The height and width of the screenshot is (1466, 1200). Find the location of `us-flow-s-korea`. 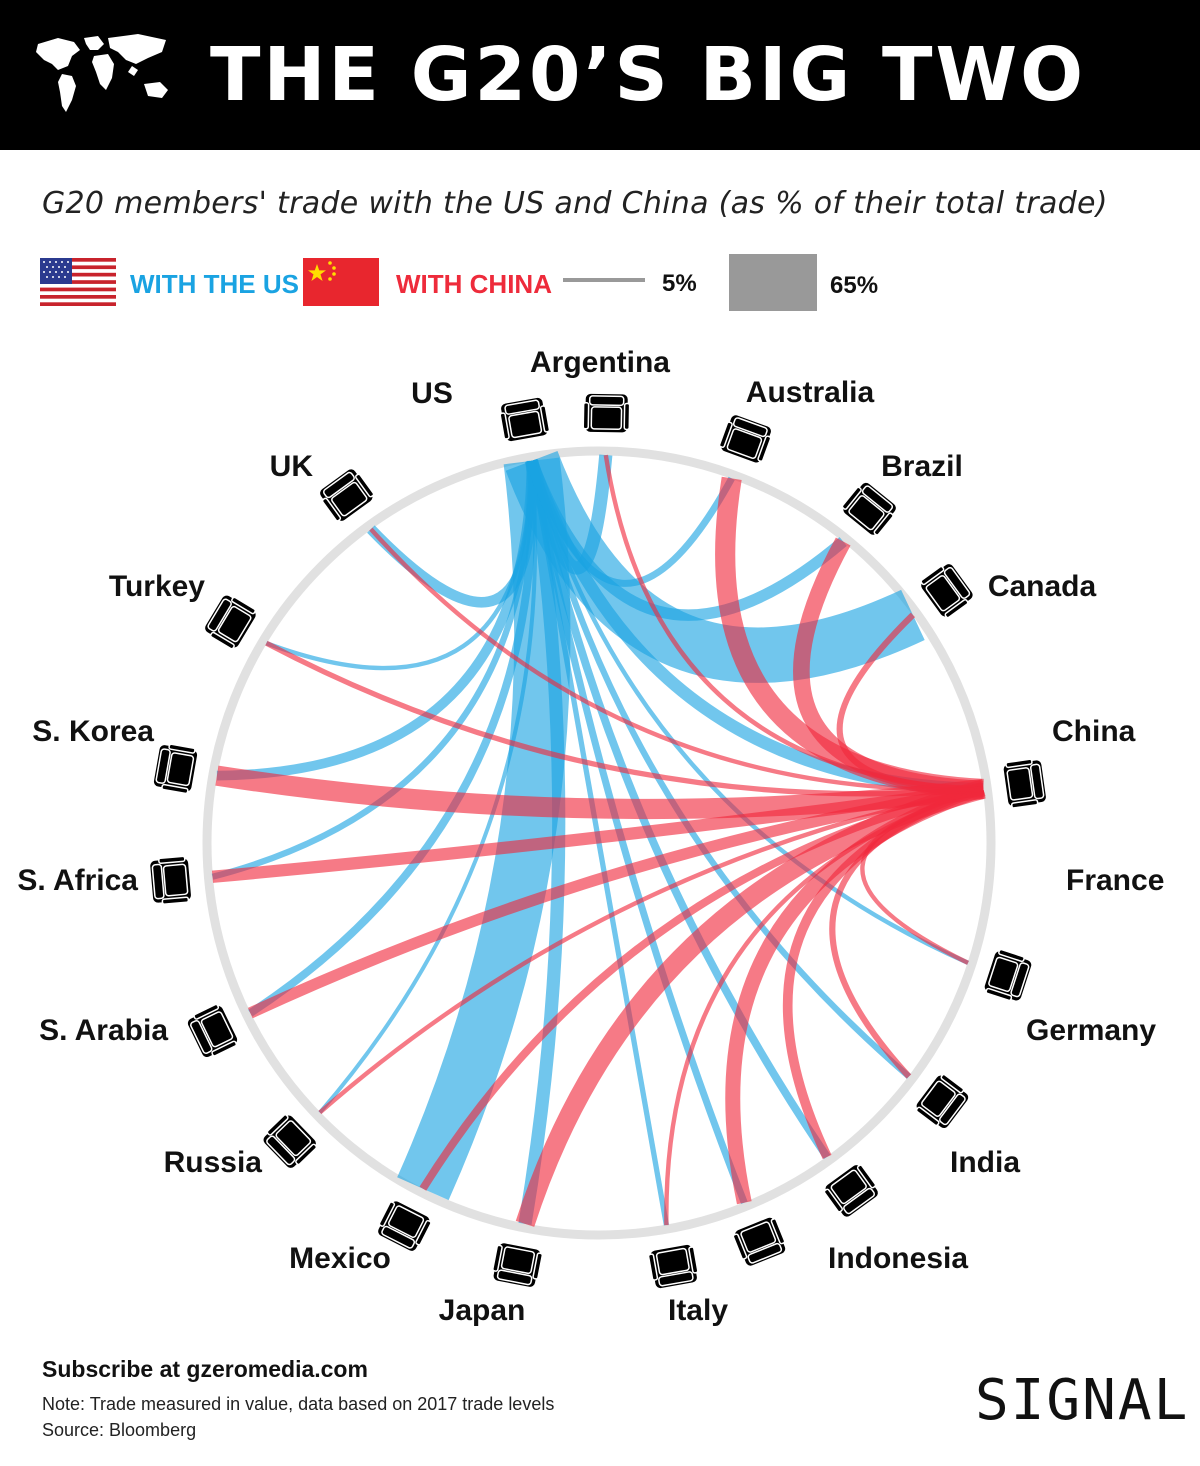

us-flow-s-korea is located at coordinates (376, 620).